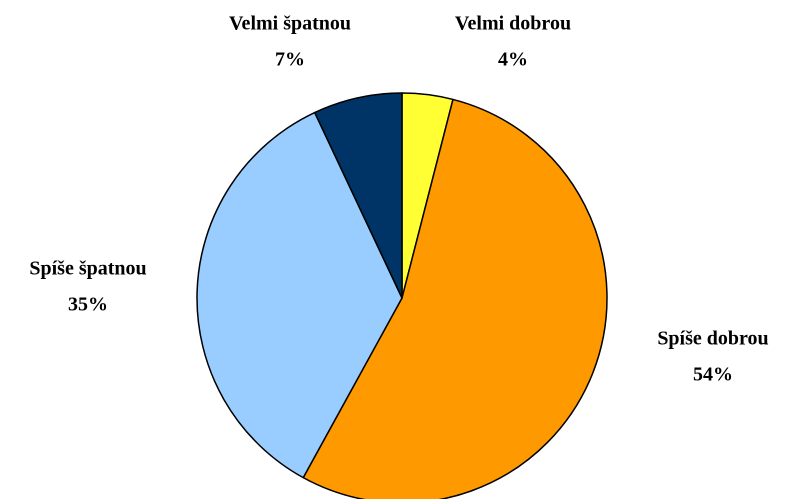 The width and height of the screenshot is (805, 499). What do you see at coordinates (358, 195) in the screenshot?
I see `pie-slice` at bounding box center [358, 195].